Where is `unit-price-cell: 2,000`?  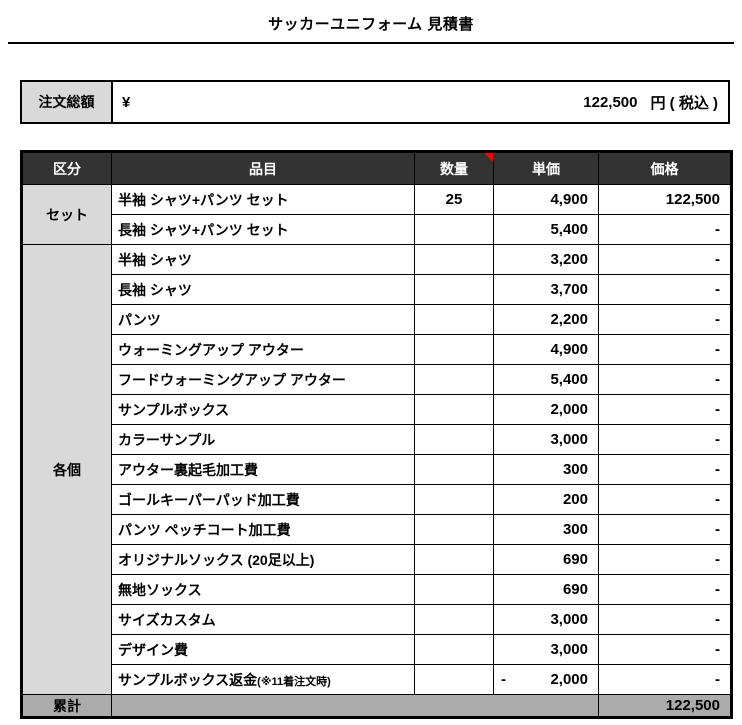
unit-price-cell: 2,000 is located at coordinates (546, 409).